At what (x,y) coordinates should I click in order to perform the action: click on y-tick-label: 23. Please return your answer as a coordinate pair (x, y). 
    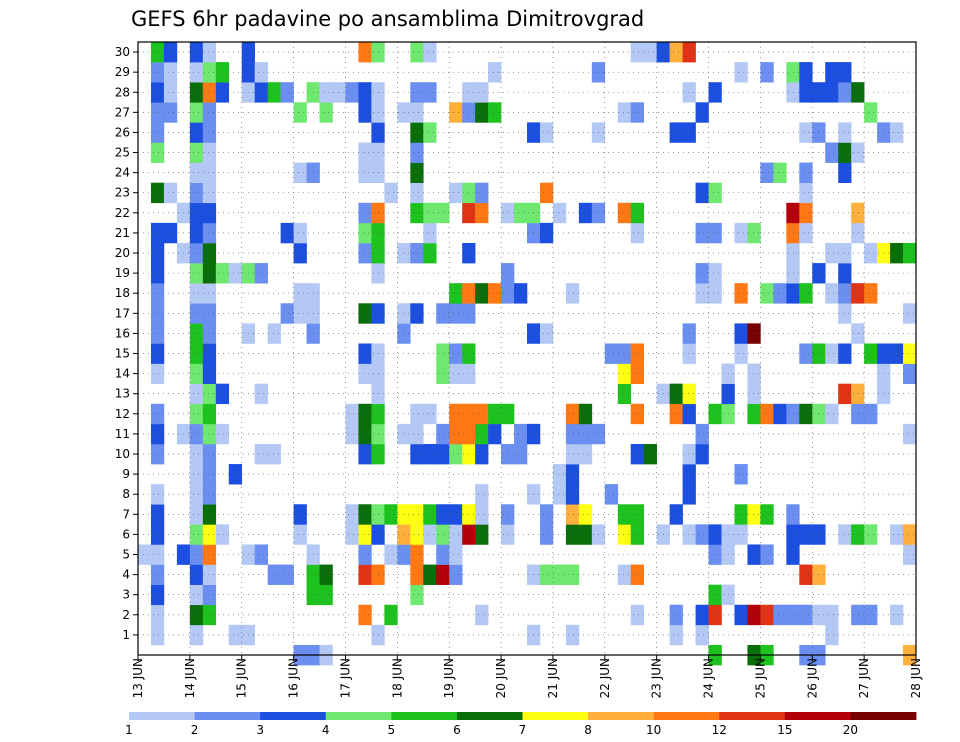
    Looking at the image, I should click on (122, 193).